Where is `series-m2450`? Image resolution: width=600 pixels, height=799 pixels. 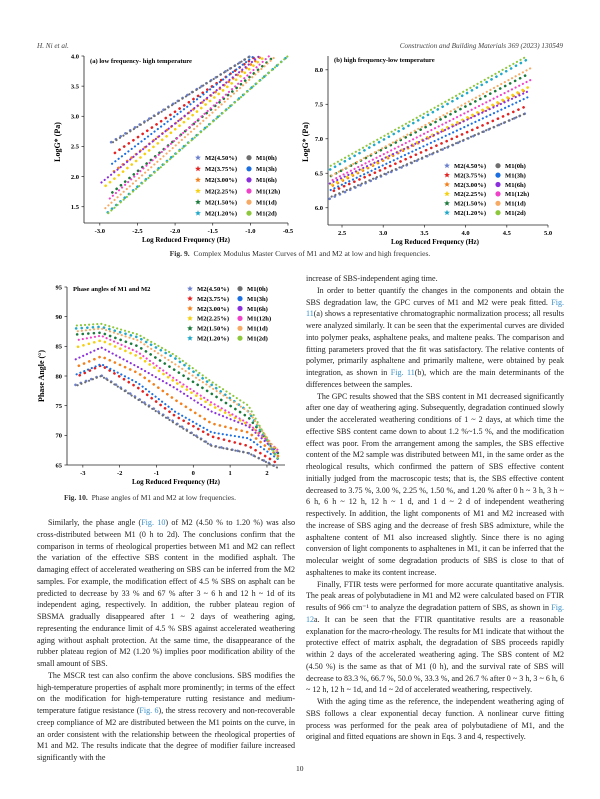 series-m2450 is located at coordinates (180, 99).